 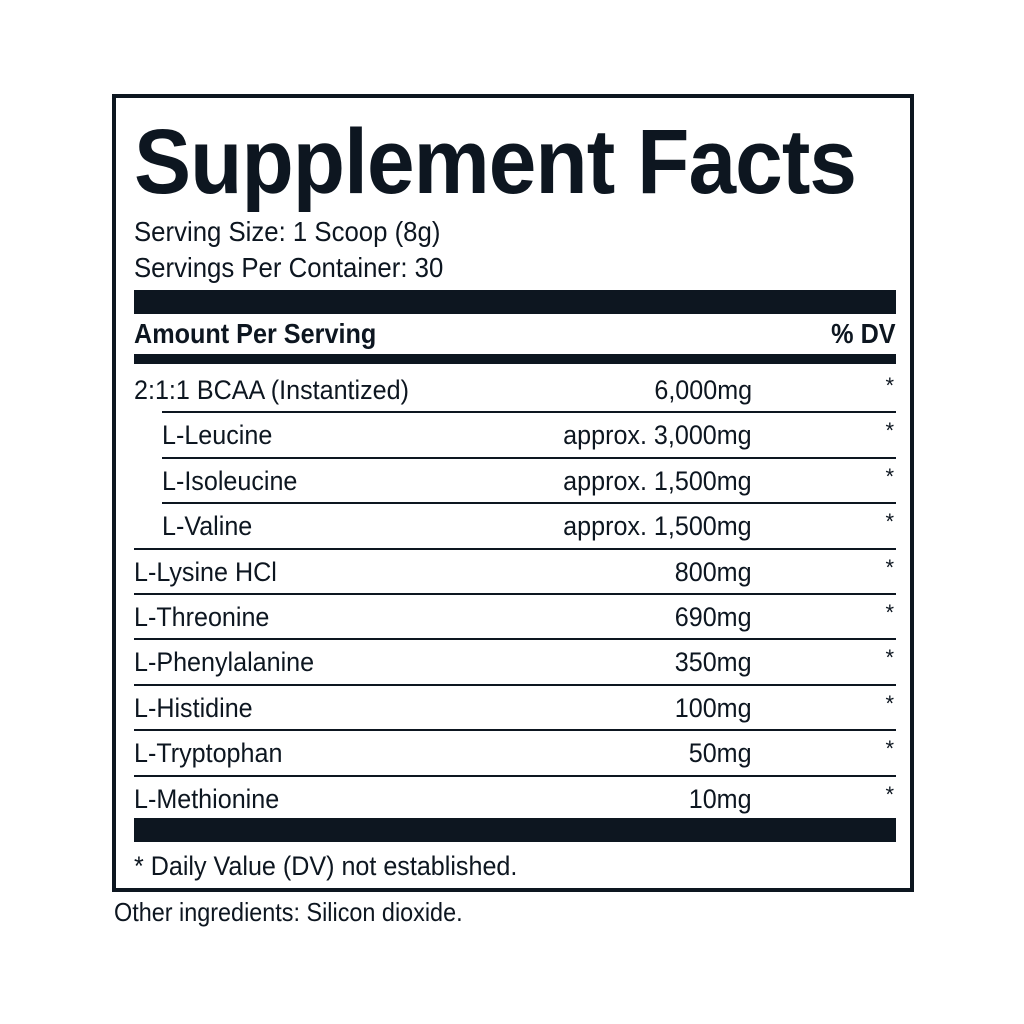 I want to click on nutrient-amount: 100mg, so click(x=713, y=707).